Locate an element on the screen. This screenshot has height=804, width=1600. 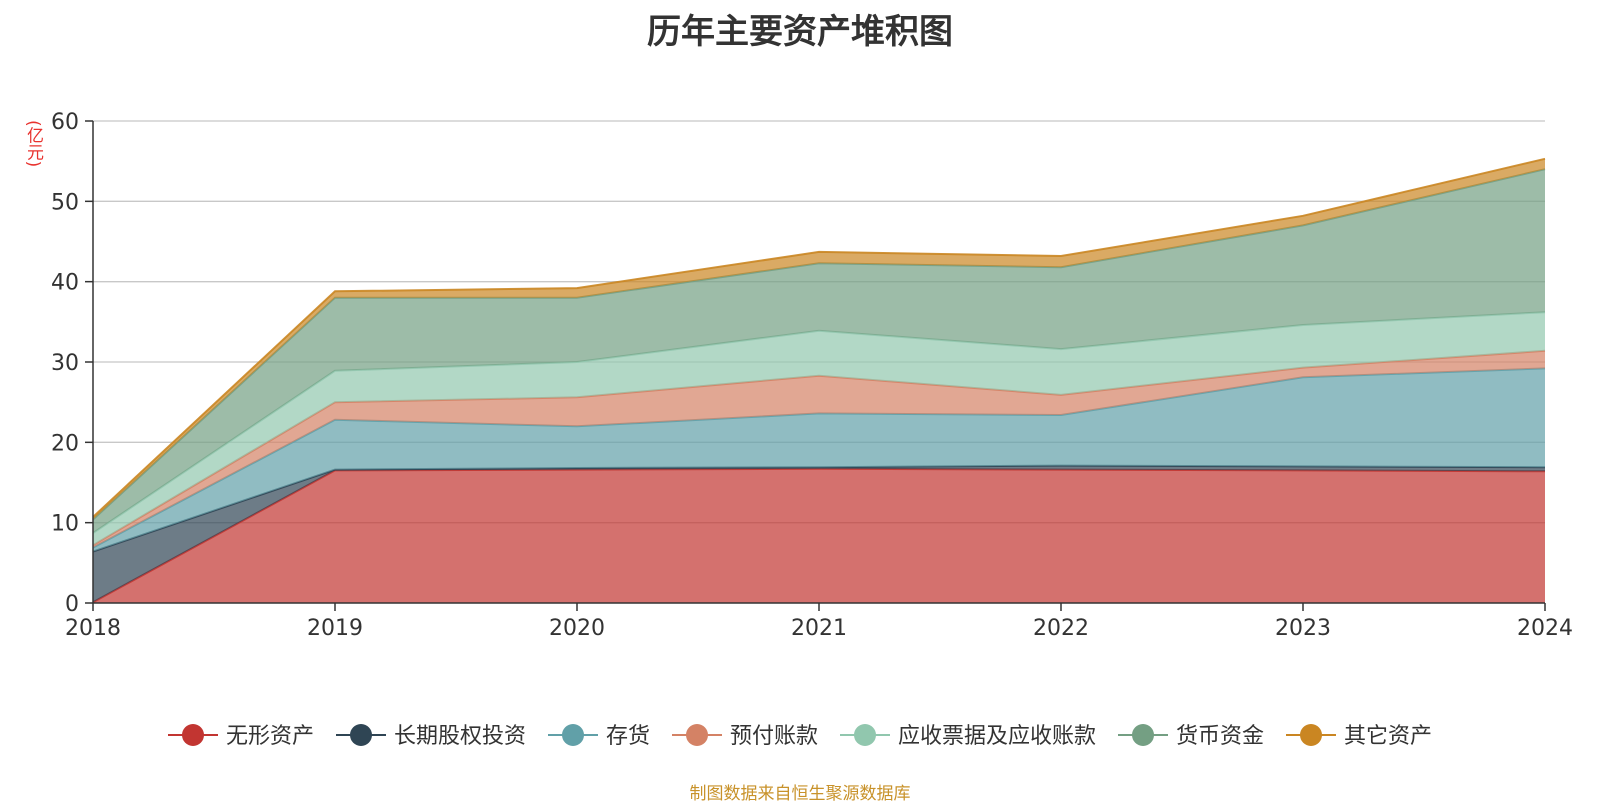
y-tick-label: 10 is located at coordinates (65, 524).